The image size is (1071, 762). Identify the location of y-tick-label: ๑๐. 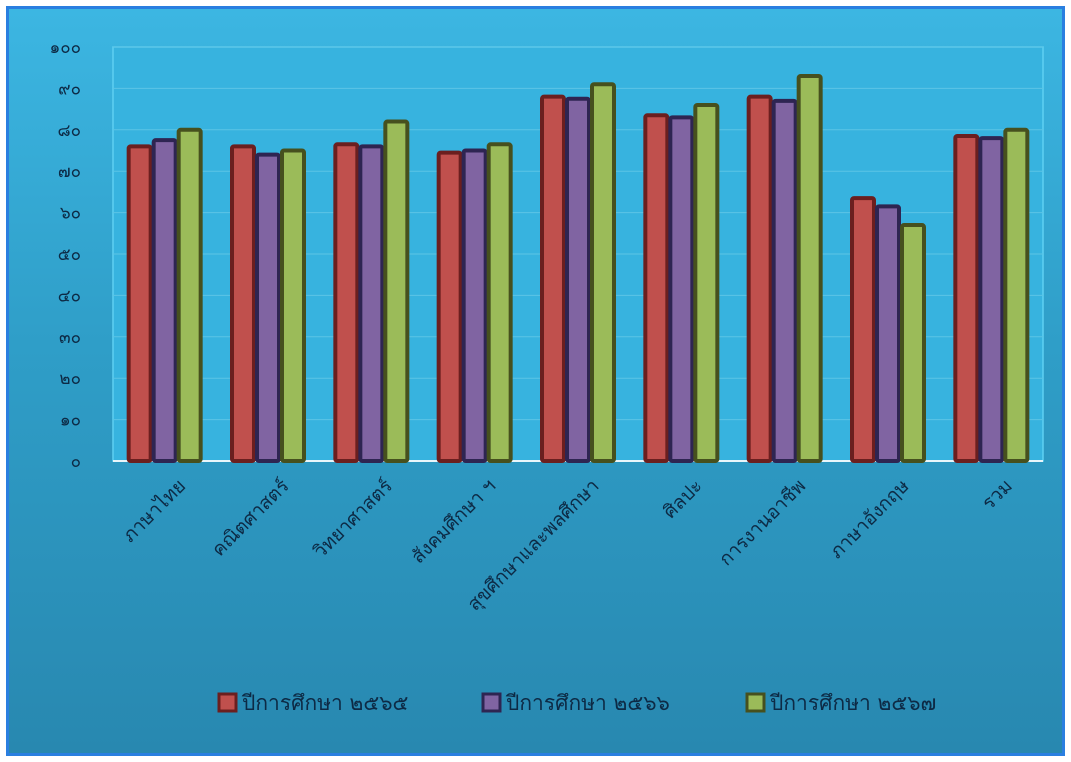
(70, 421).